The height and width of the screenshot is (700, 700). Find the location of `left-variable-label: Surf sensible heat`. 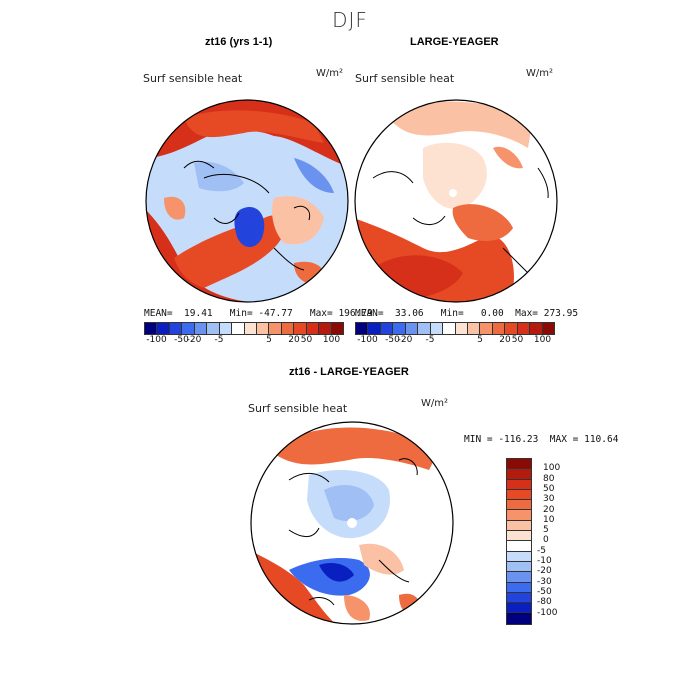

left-variable-label: Surf sensible heat is located at coordinates (193, 78).